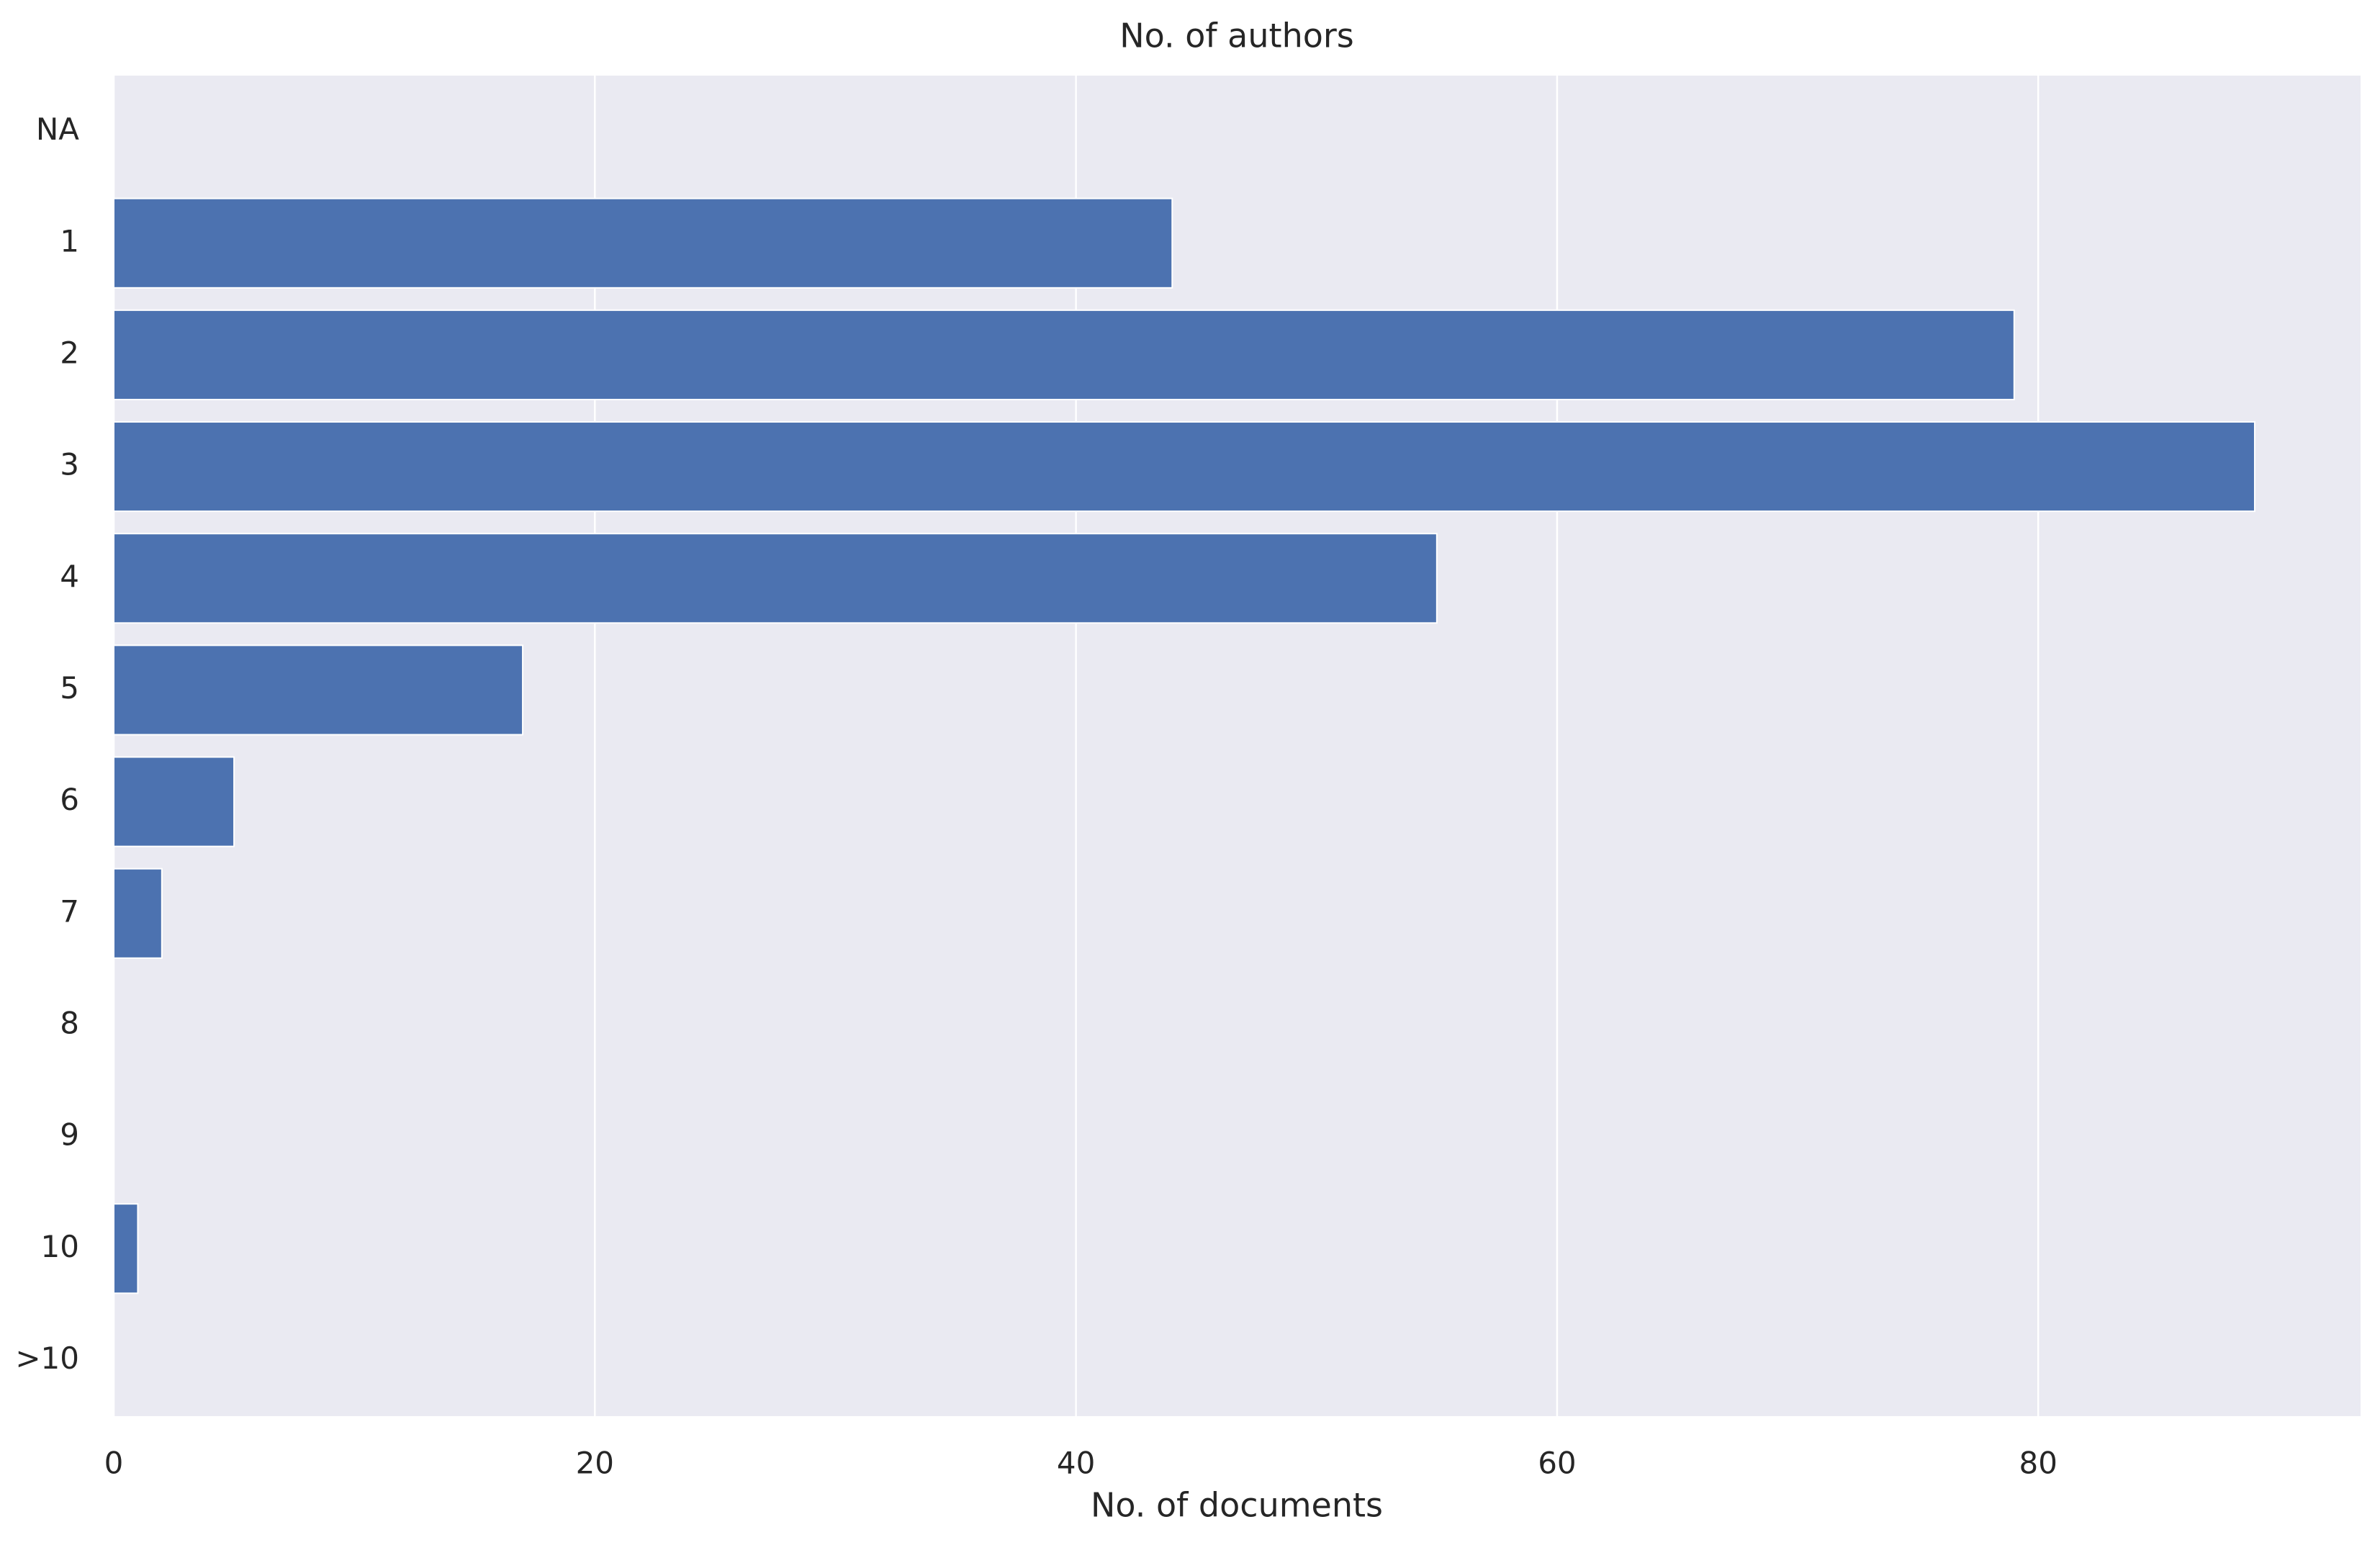  I want to click on x-tick-label: 40, so click(1076, 1463).